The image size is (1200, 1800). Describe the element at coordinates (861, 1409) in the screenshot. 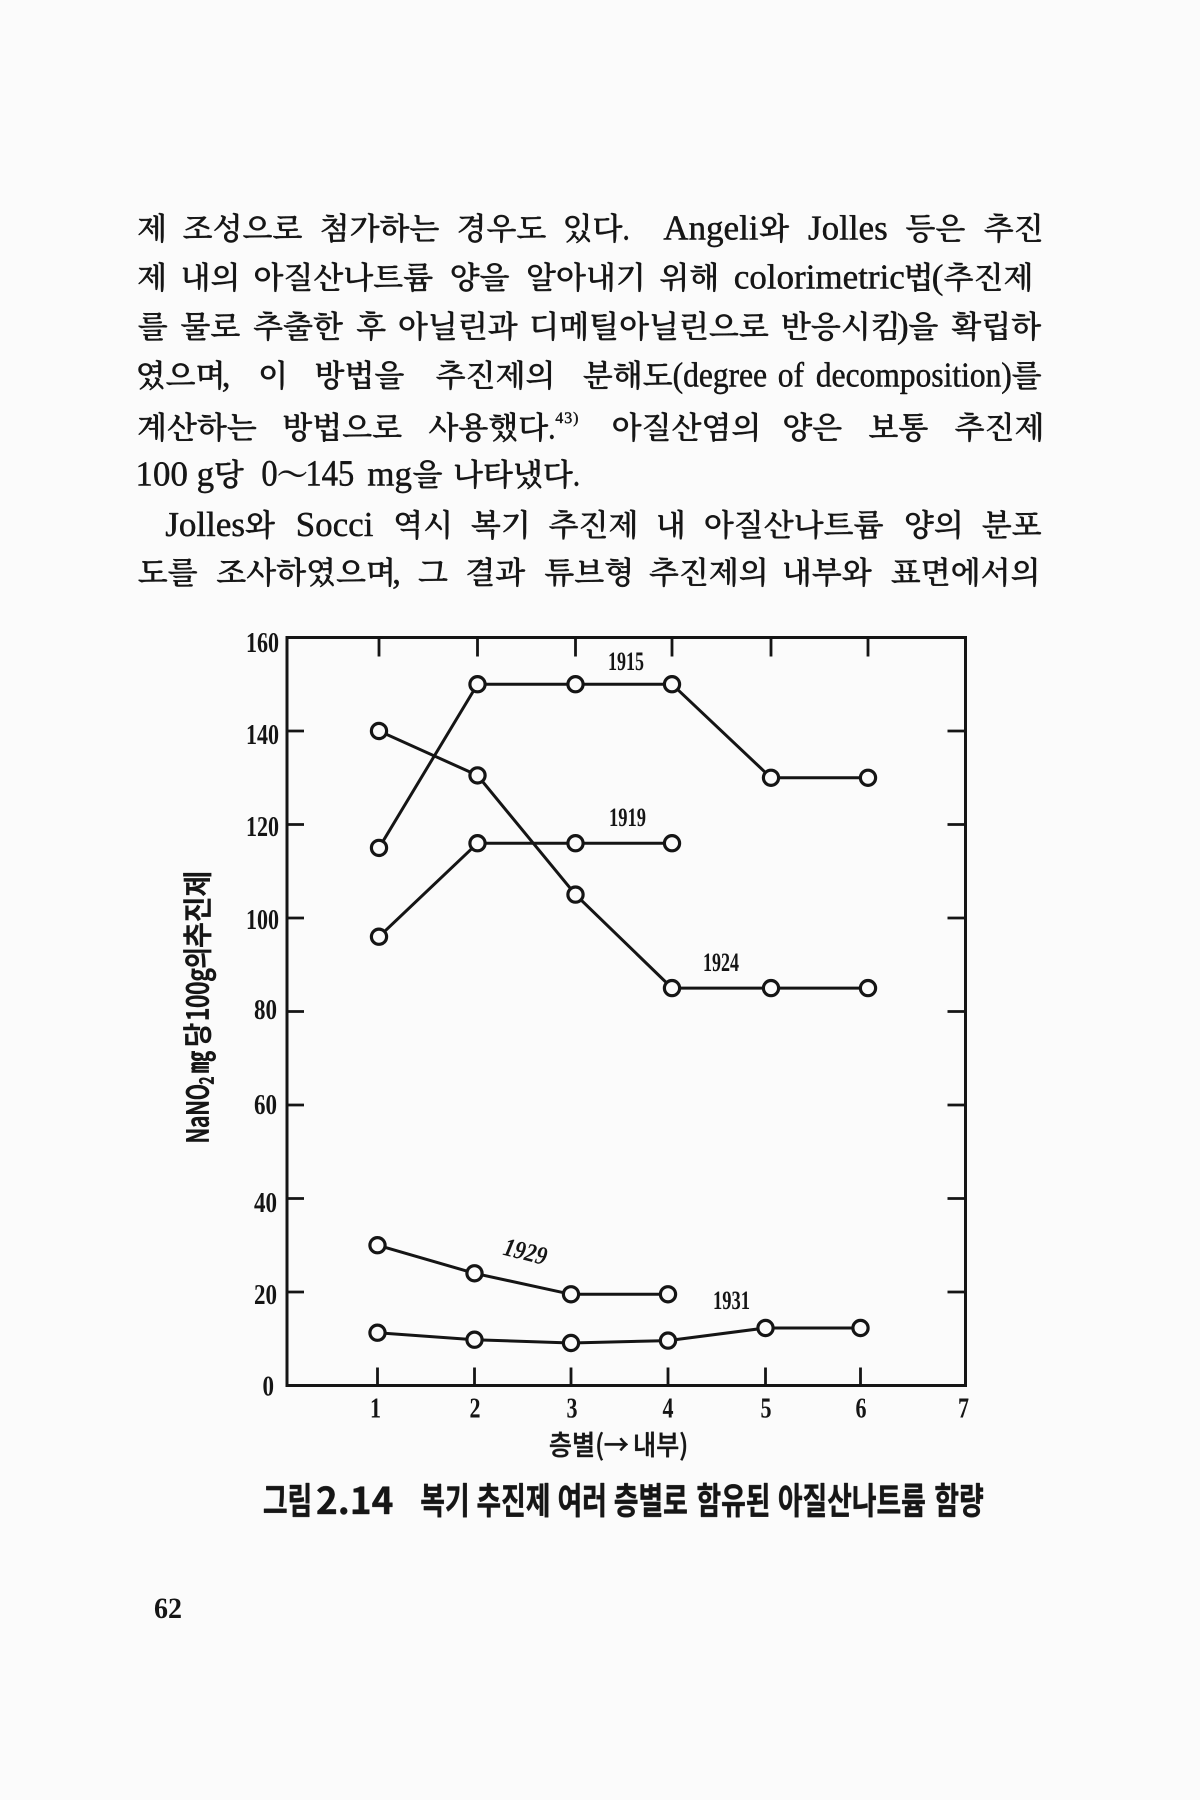

I see `svg-text: 6` at that location.